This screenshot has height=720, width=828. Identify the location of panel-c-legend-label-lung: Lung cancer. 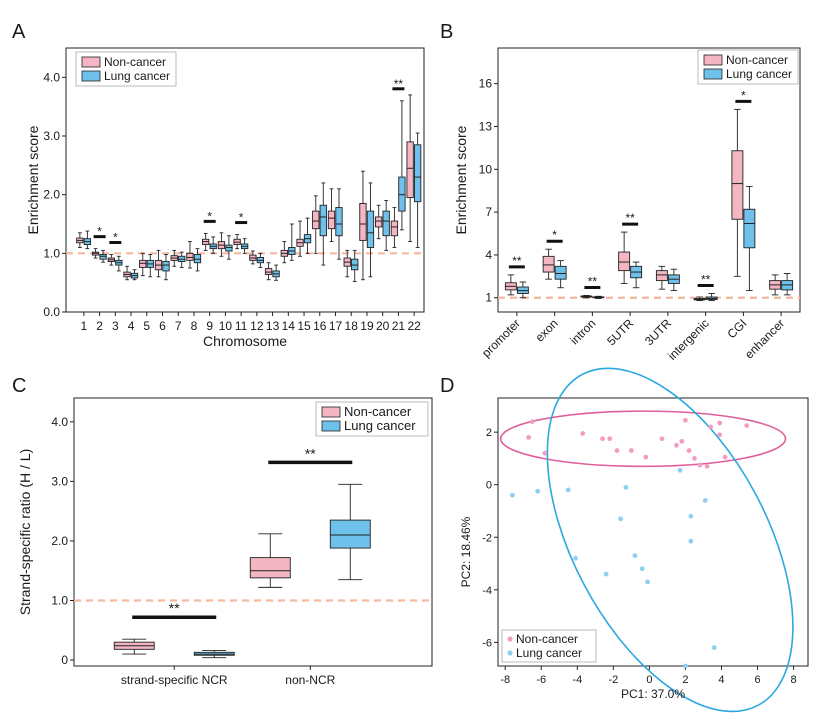
(380, 425).